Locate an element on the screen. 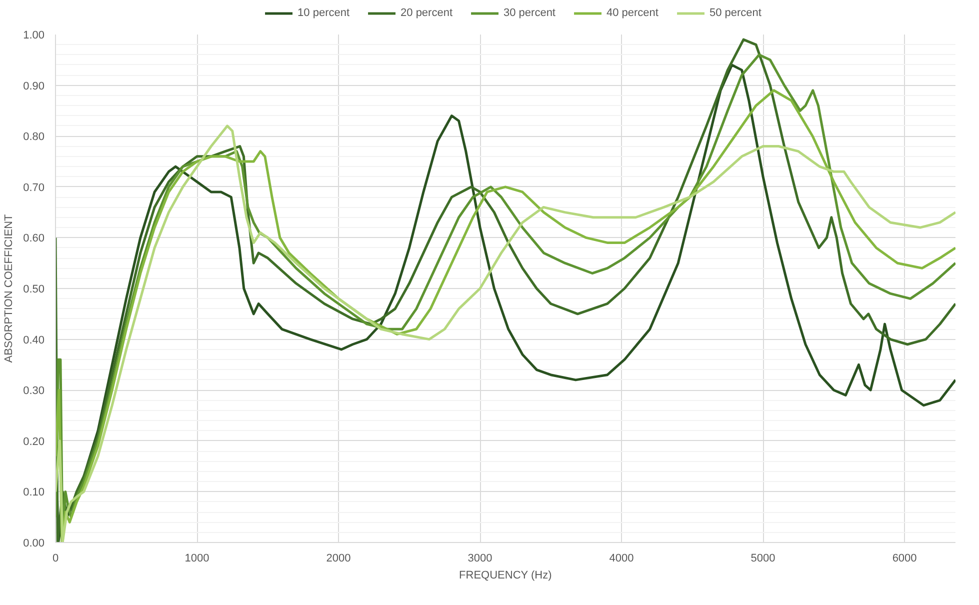  y-tick-label: 0.60 is located at coordinates (34, 238).